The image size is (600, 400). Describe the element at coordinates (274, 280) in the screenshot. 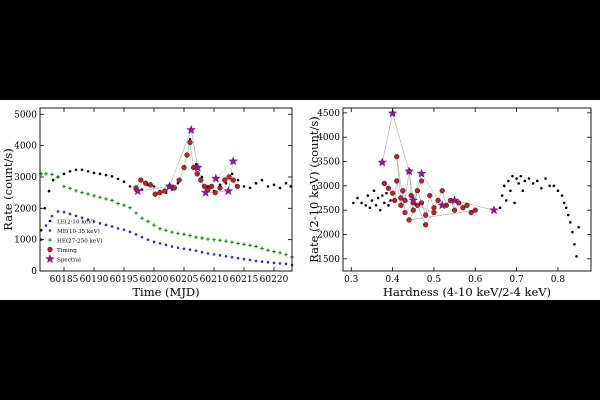

I see `panel-1-x-tick-label: 60220` at that location.